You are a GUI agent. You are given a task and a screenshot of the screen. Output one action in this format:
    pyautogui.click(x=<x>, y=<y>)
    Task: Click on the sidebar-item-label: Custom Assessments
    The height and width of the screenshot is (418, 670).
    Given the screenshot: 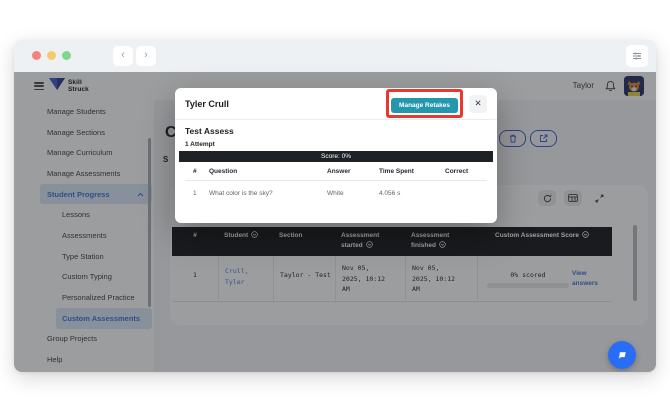 What is the action you would take?
    pyautogui.click(x=101, y=318)
    